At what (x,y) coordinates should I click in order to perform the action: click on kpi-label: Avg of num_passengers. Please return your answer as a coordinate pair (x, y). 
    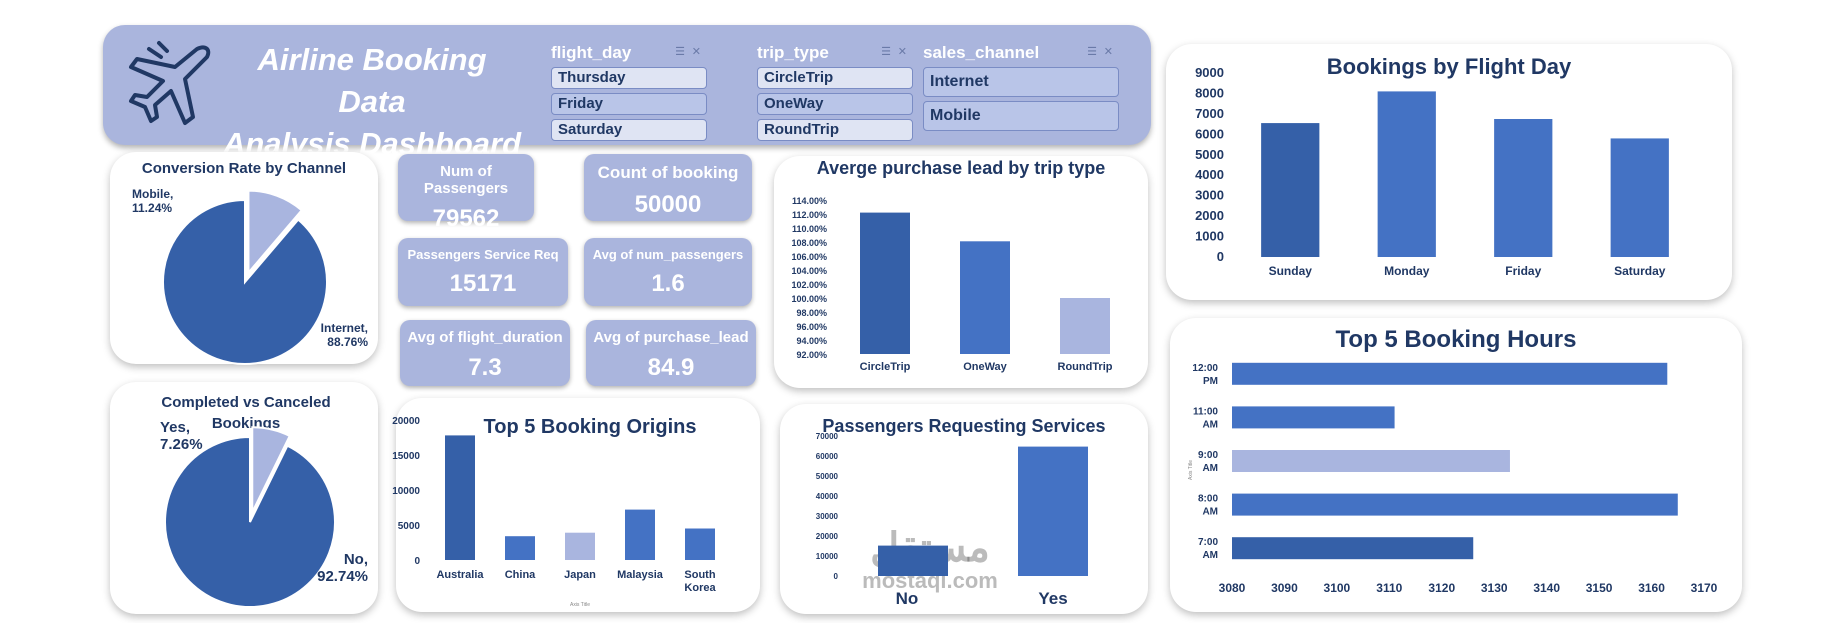
    Looking at the image, I should click on (668, 254).